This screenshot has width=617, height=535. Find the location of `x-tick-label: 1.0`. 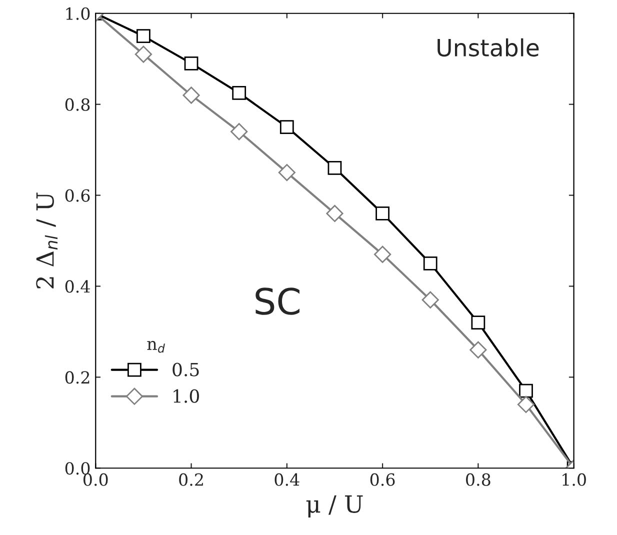

x-tick-label: 1.0 is located at coordinates (574, 479).